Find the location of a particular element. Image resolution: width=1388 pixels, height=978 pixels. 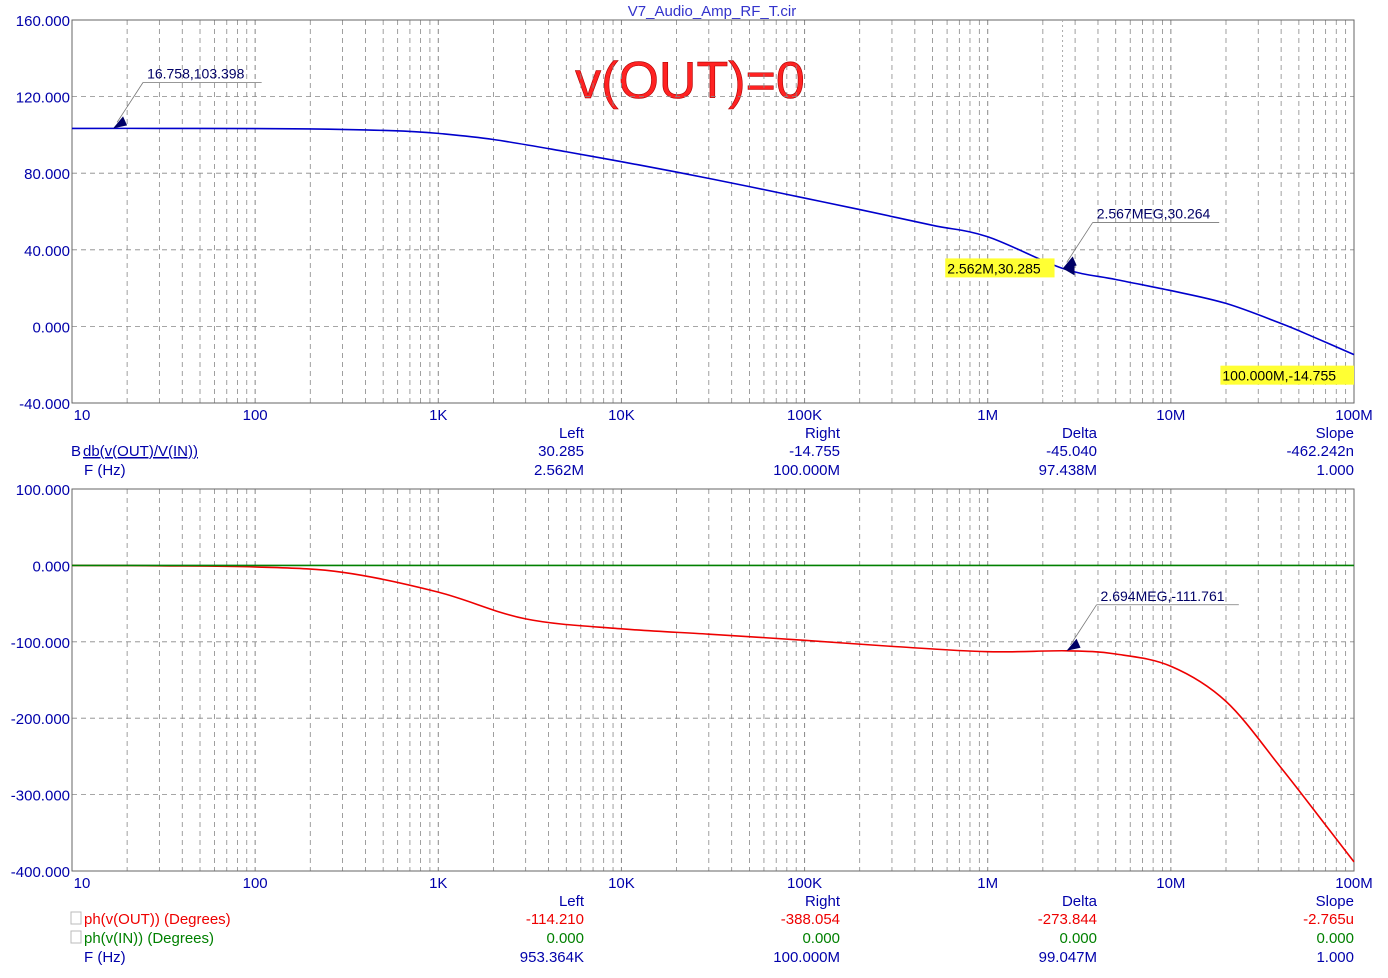

y-tick-label: -200.000 is located at coordinates (40, 719).